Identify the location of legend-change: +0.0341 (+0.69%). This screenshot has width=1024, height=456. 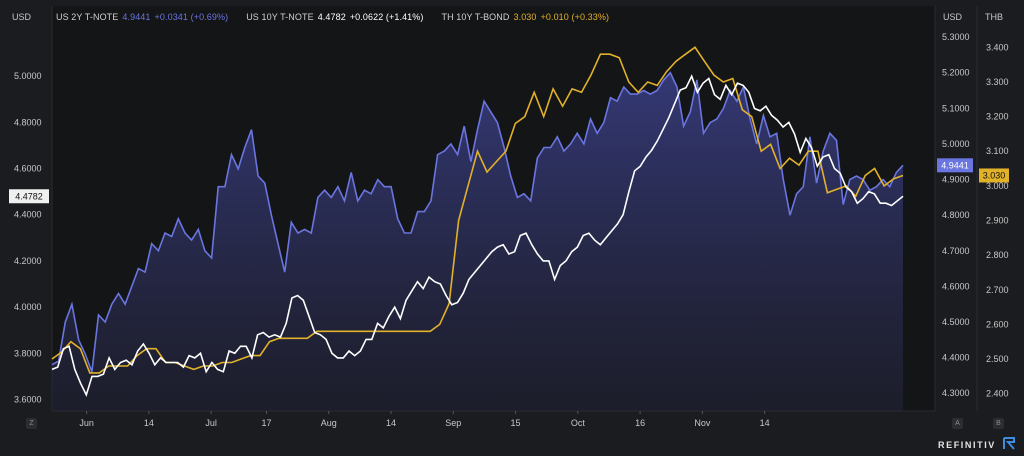
(191, 17).